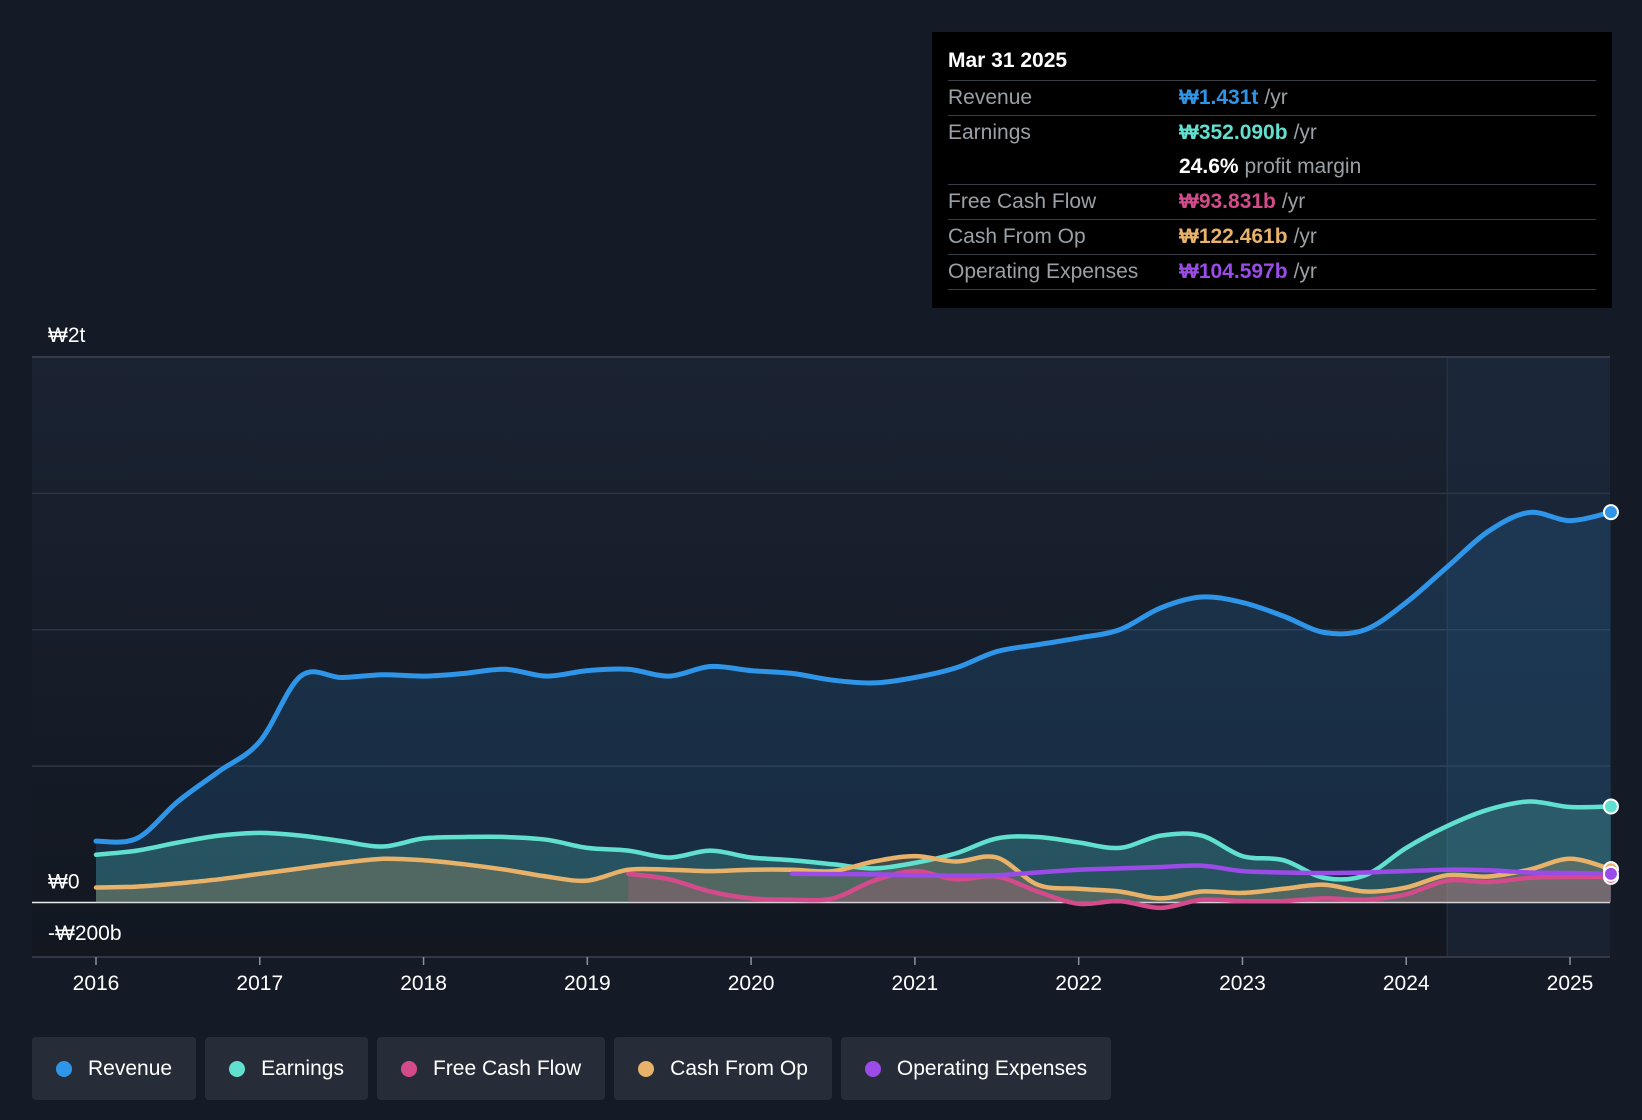  Describe the element at coordinates (1043, 271) in the screenshot. I see `tooltip-label: Operating Expenses` at that location.